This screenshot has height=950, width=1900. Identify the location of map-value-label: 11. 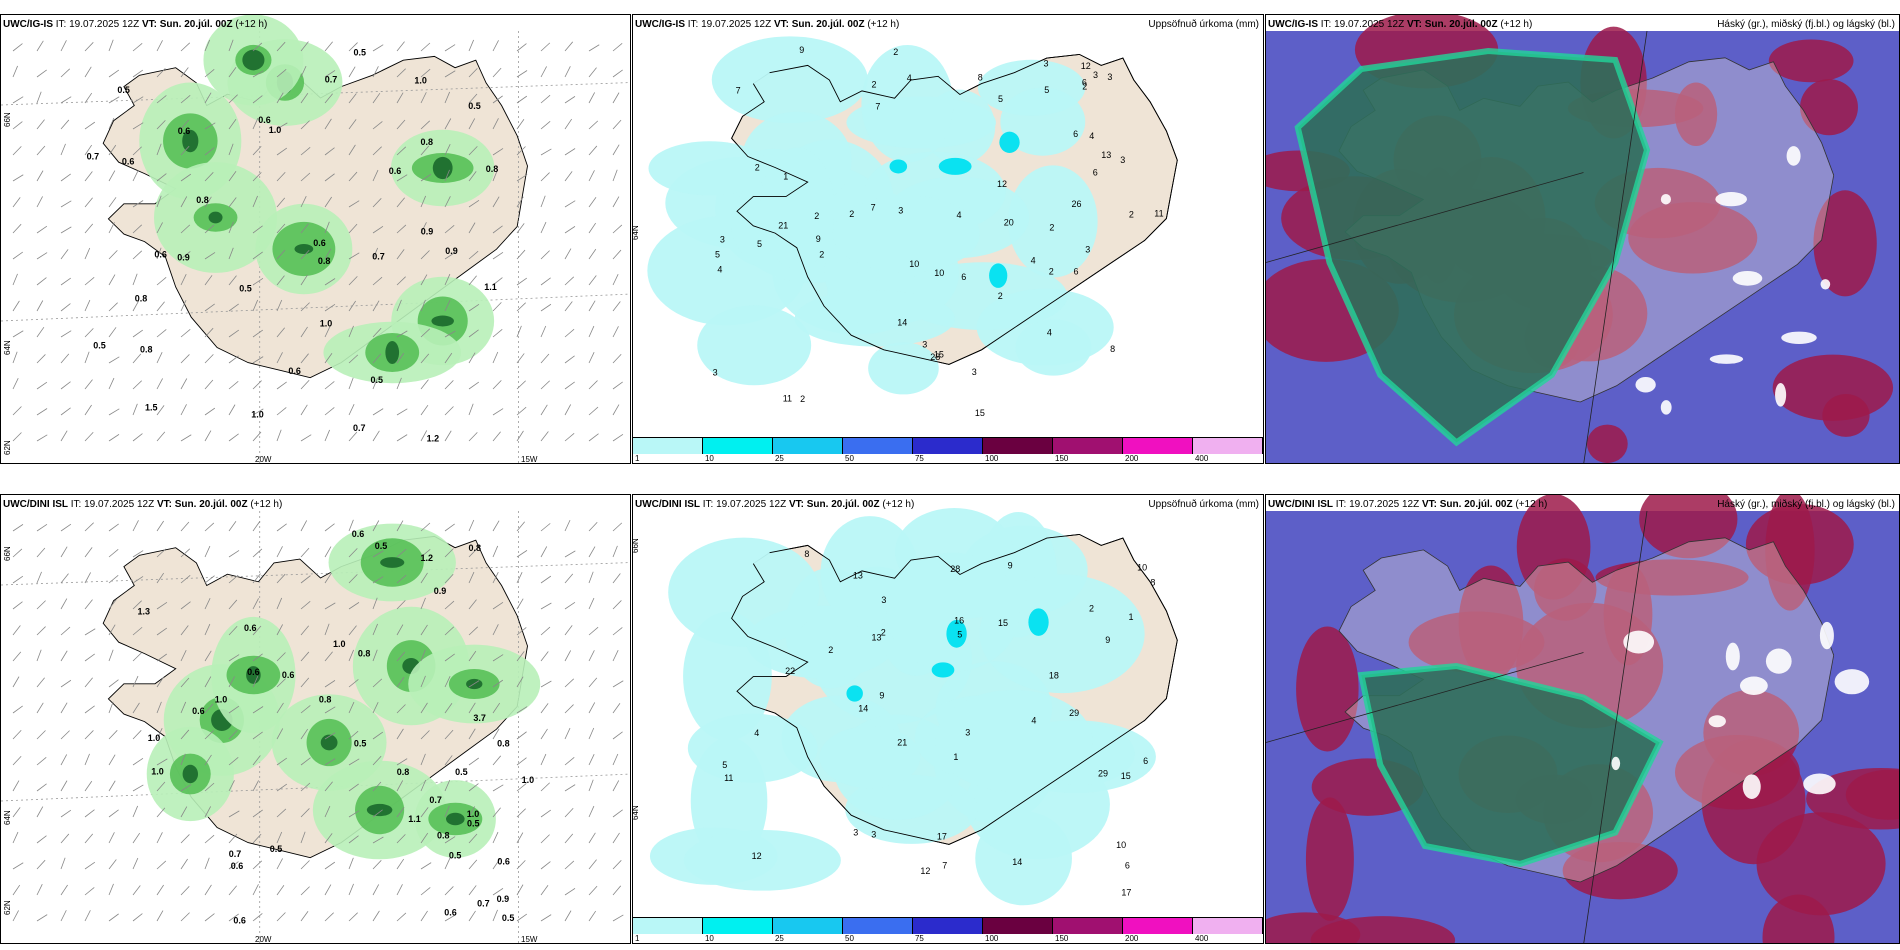
(787, 399).